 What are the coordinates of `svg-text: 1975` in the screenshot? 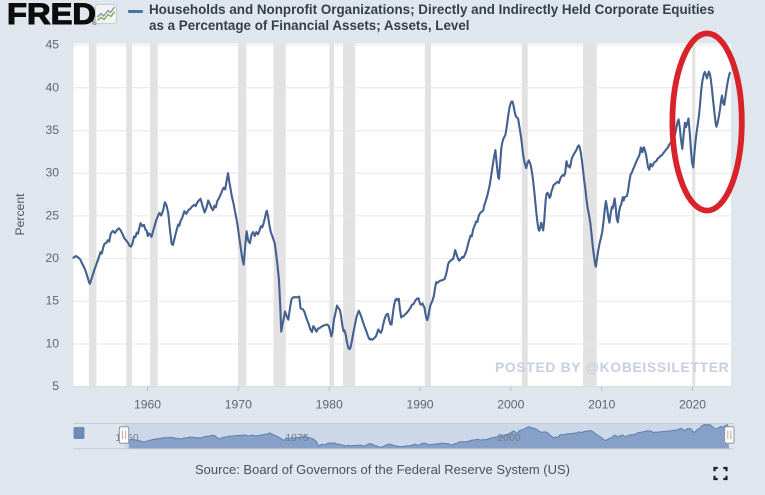 It's located at (297, 438).